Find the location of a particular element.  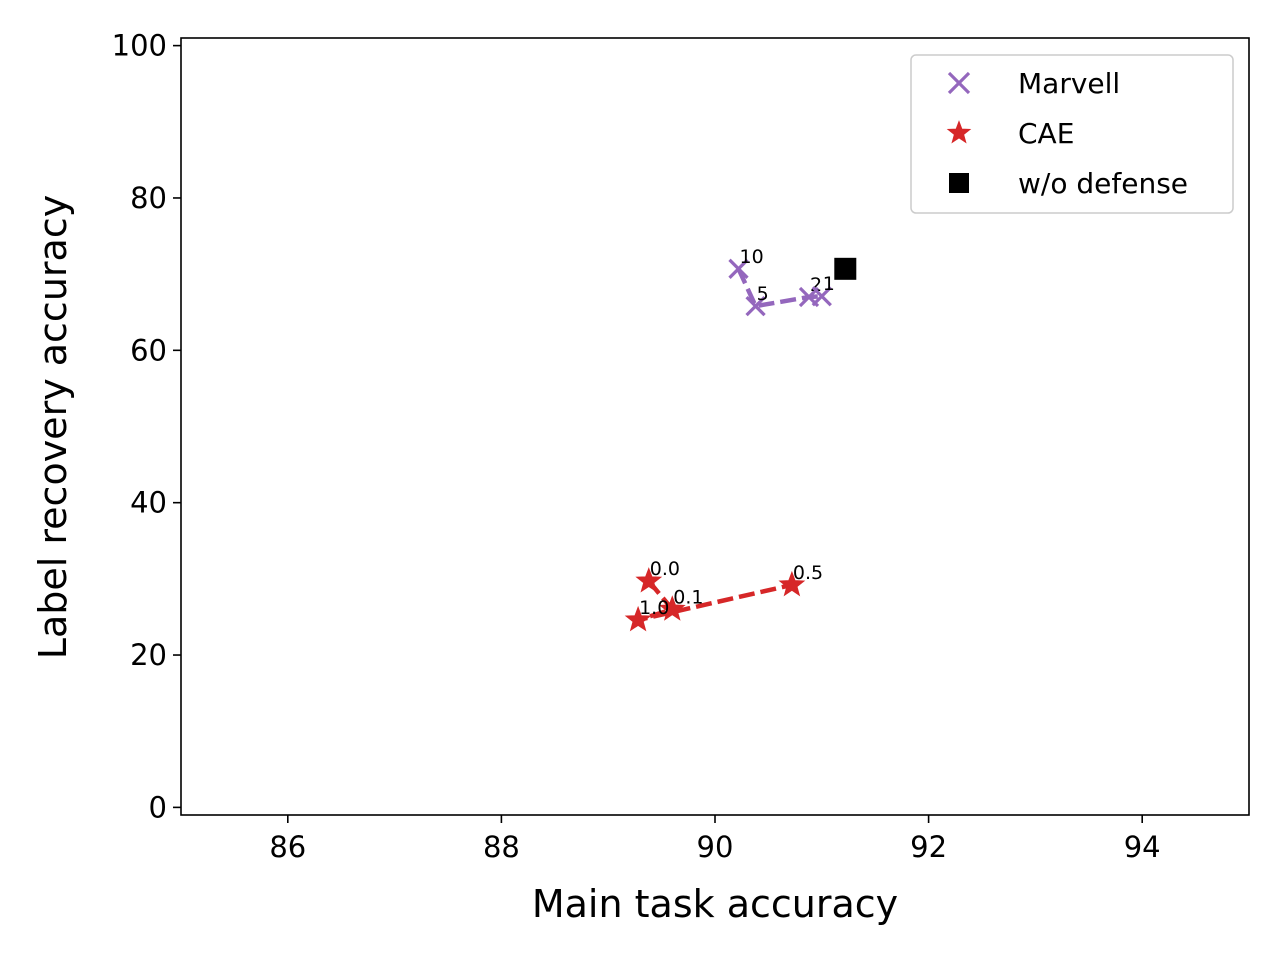

x-tick-label: 86 is located at coordinates (287, 847).